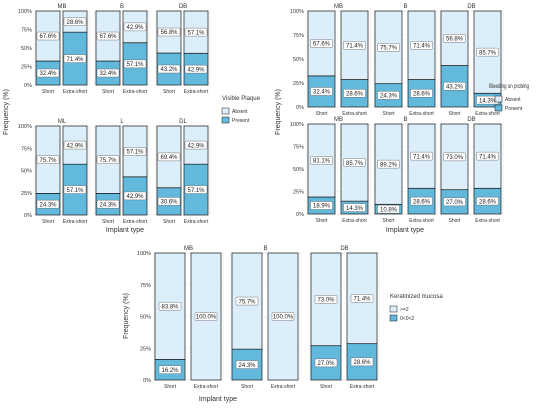 Image resolution: width=550 pixels, height=410 pixels. Describe the element at coordinates (26, 31) in the screenshot. I see `y-tick-label: 75%` at that location.